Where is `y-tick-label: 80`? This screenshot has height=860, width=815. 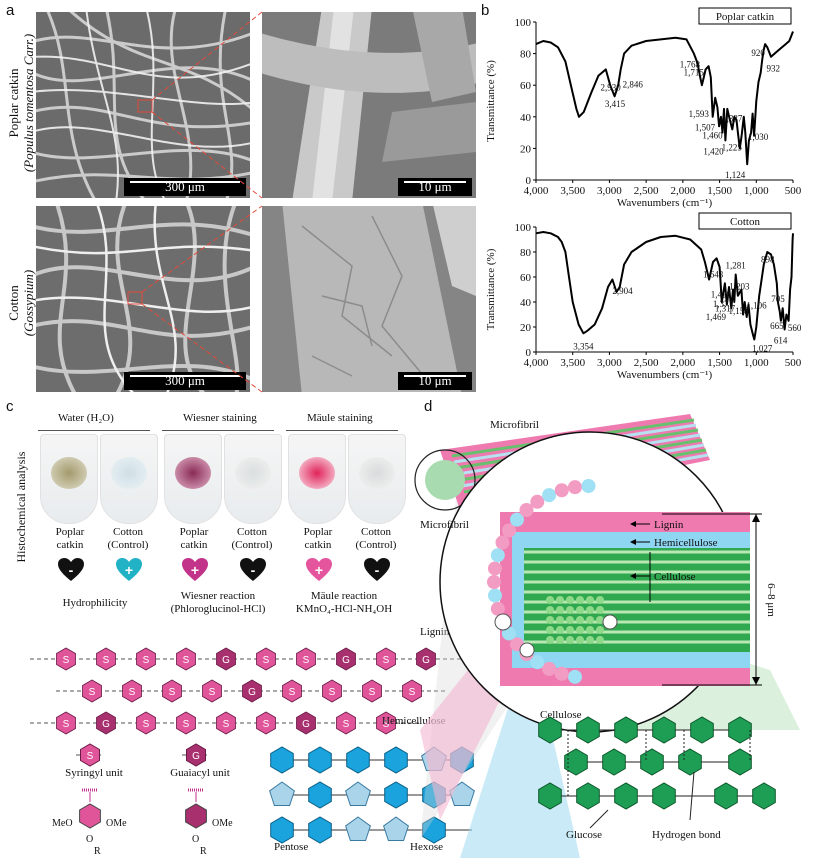 y-tick-label: 80 is located at coordinates (526, 253).